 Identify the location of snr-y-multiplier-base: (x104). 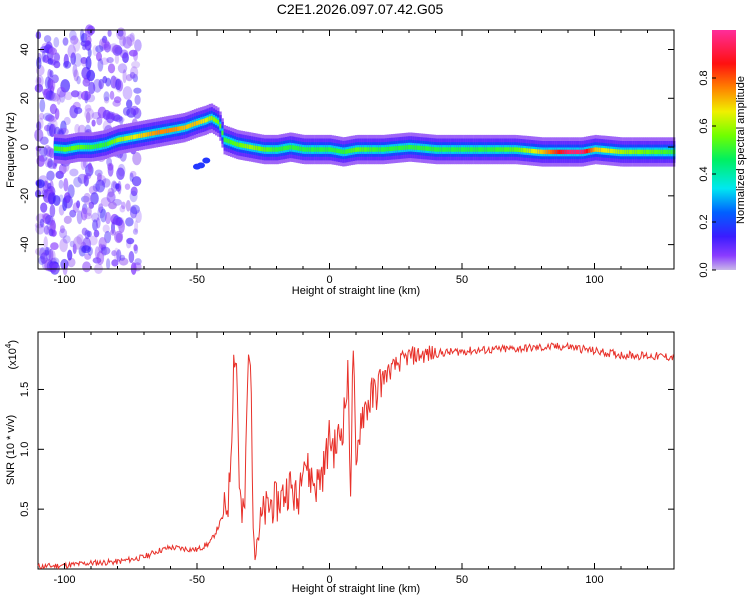
(11, 355).